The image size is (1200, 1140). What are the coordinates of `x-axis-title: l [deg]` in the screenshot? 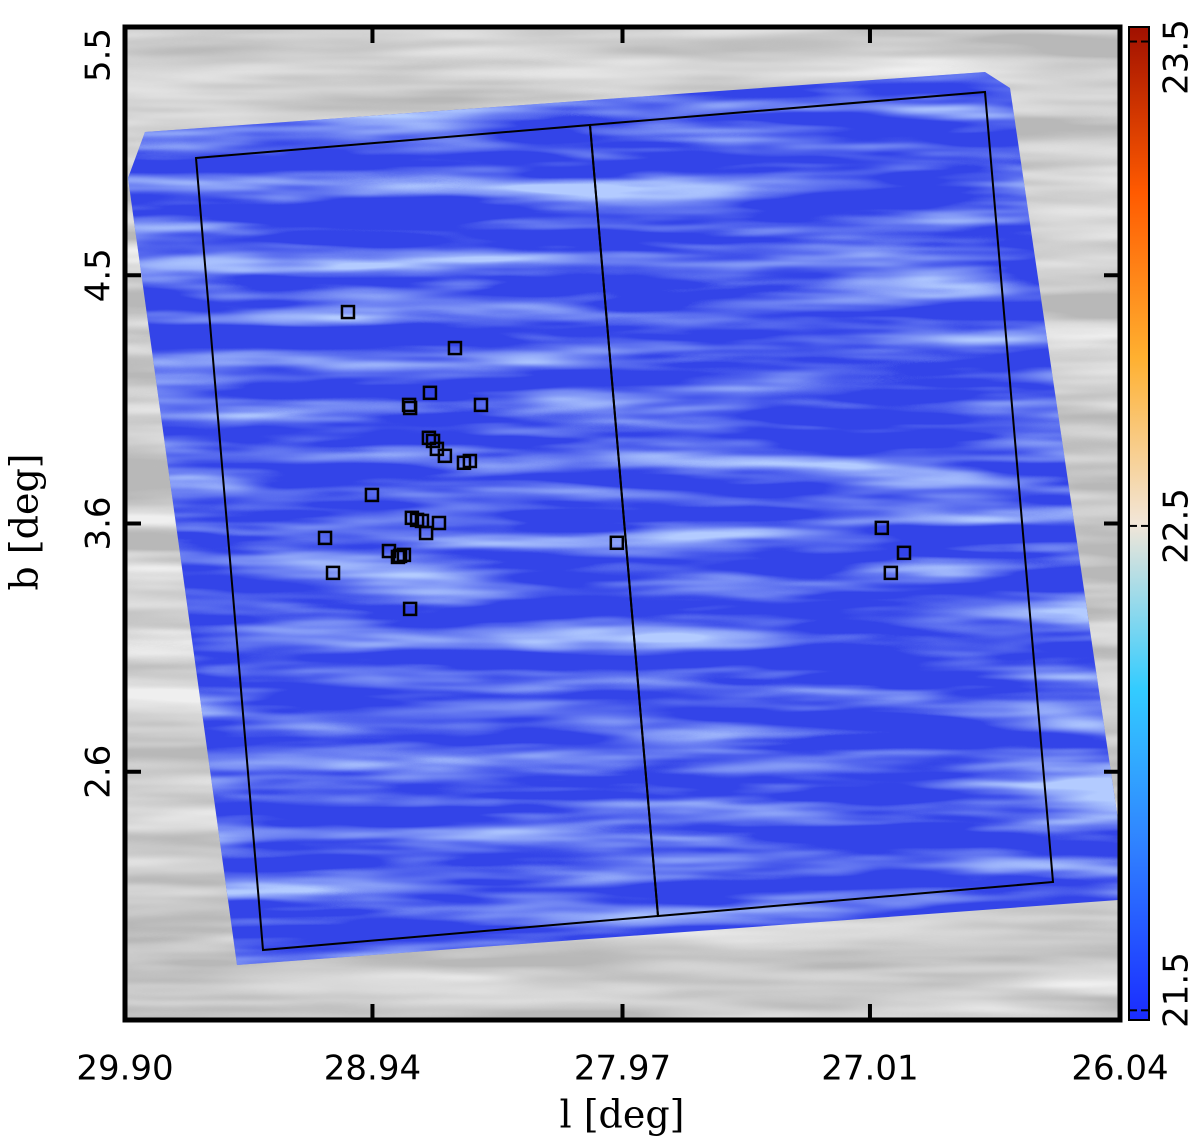 It's located at (621, 1115).